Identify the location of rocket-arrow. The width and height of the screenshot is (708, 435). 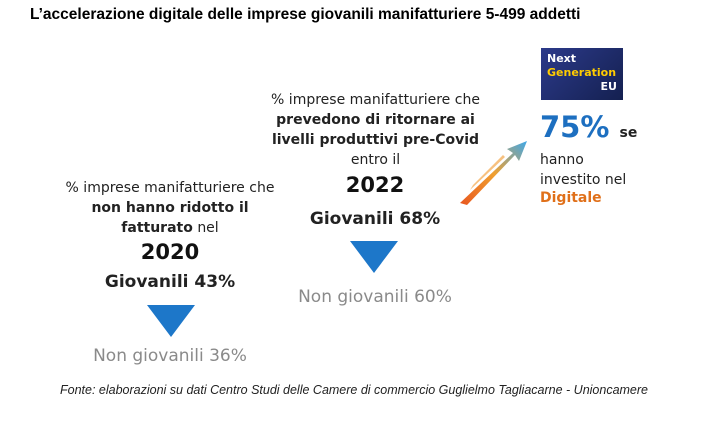
(493, 173).